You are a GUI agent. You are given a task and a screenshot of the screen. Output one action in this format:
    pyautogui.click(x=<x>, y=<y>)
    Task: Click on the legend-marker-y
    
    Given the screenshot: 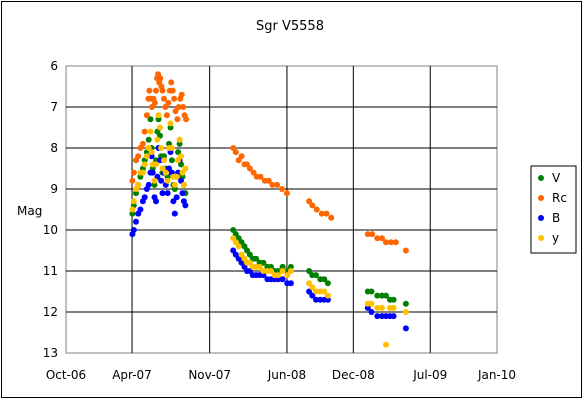 What is the action you would take?
    pyautogui.click(x=541, y=238)
    